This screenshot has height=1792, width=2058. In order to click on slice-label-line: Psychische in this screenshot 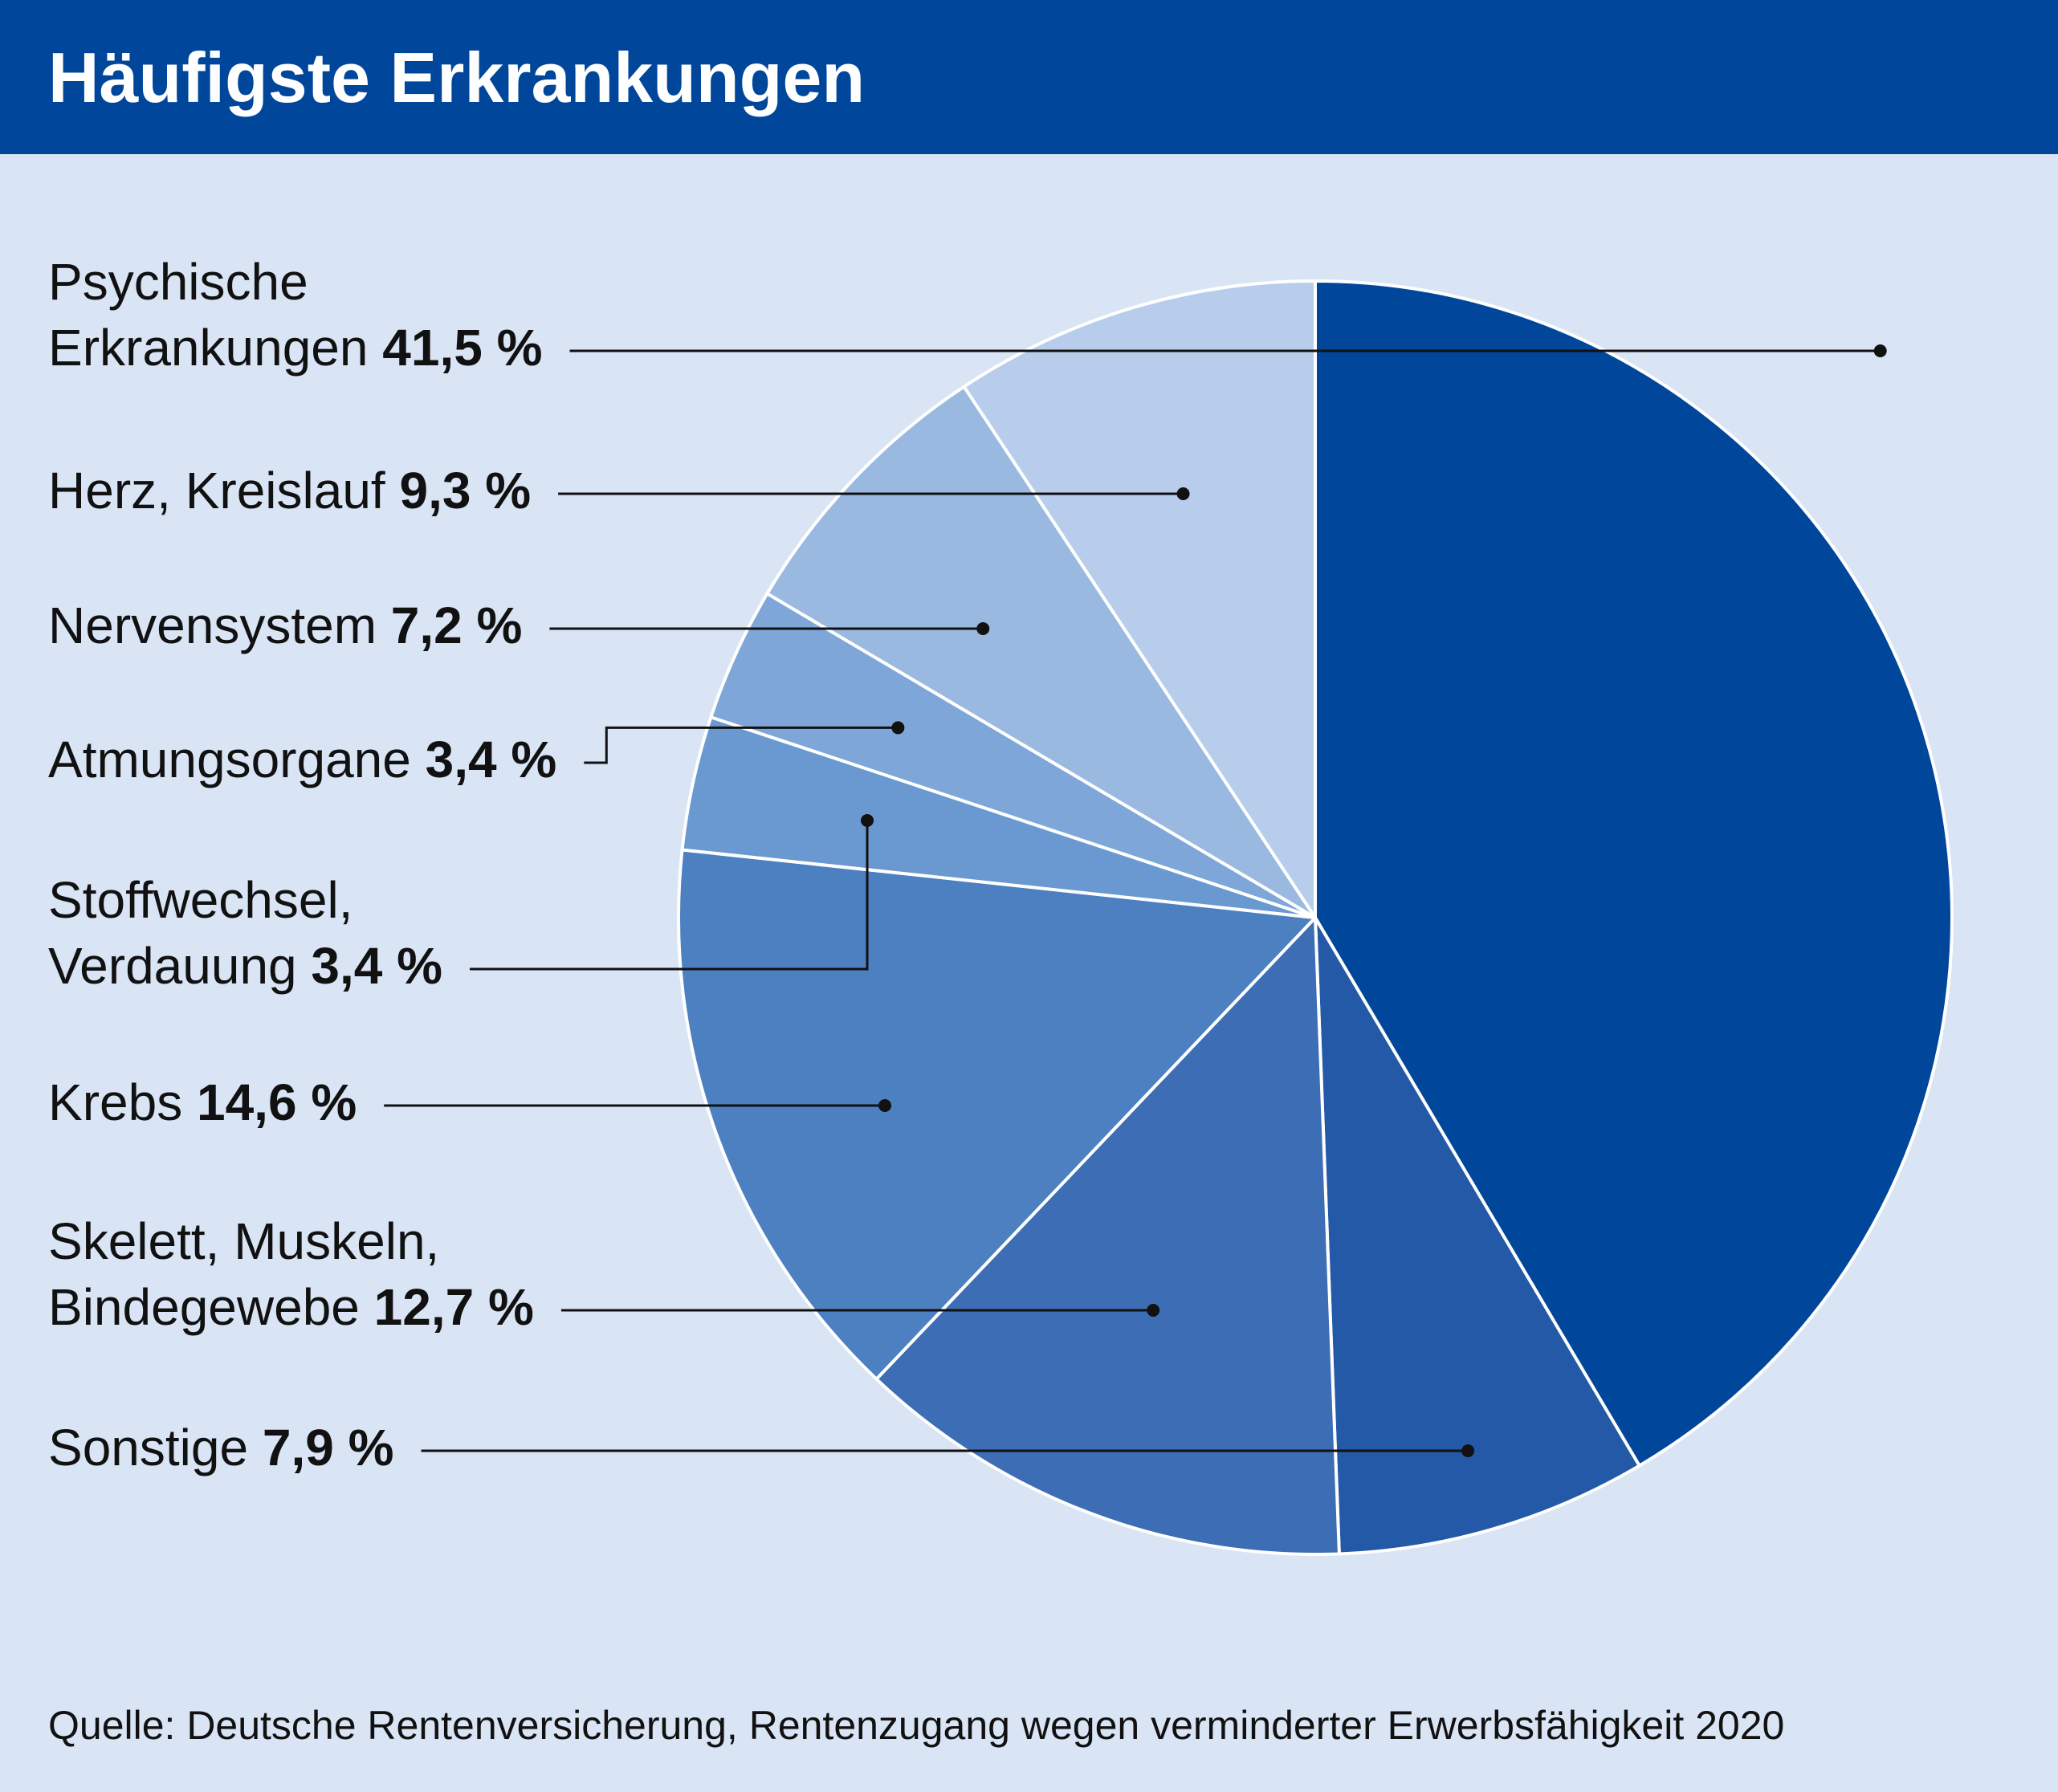, I will do `click(295, 282)`.